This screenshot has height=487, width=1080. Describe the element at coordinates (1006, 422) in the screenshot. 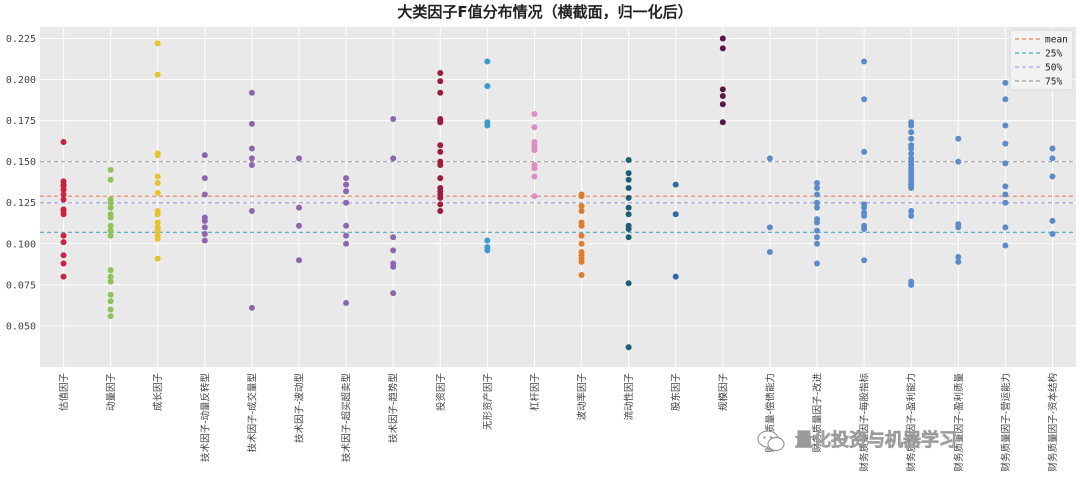

I see `x-tick-label: 财务质量因子-营运能力` at that location.